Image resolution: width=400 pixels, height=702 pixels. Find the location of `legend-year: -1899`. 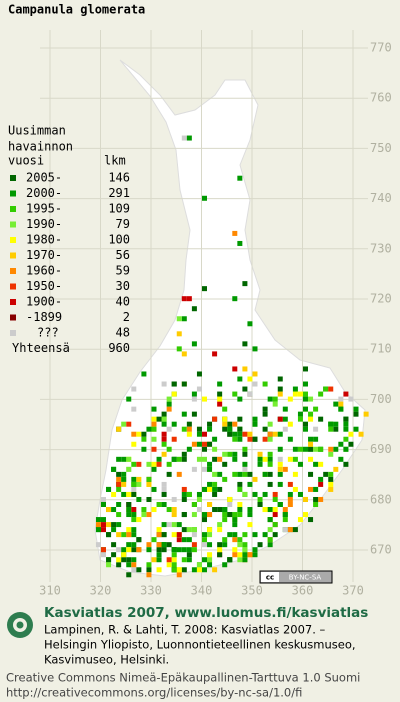

legend-year: -1899 is located at coordinates (44, 317).